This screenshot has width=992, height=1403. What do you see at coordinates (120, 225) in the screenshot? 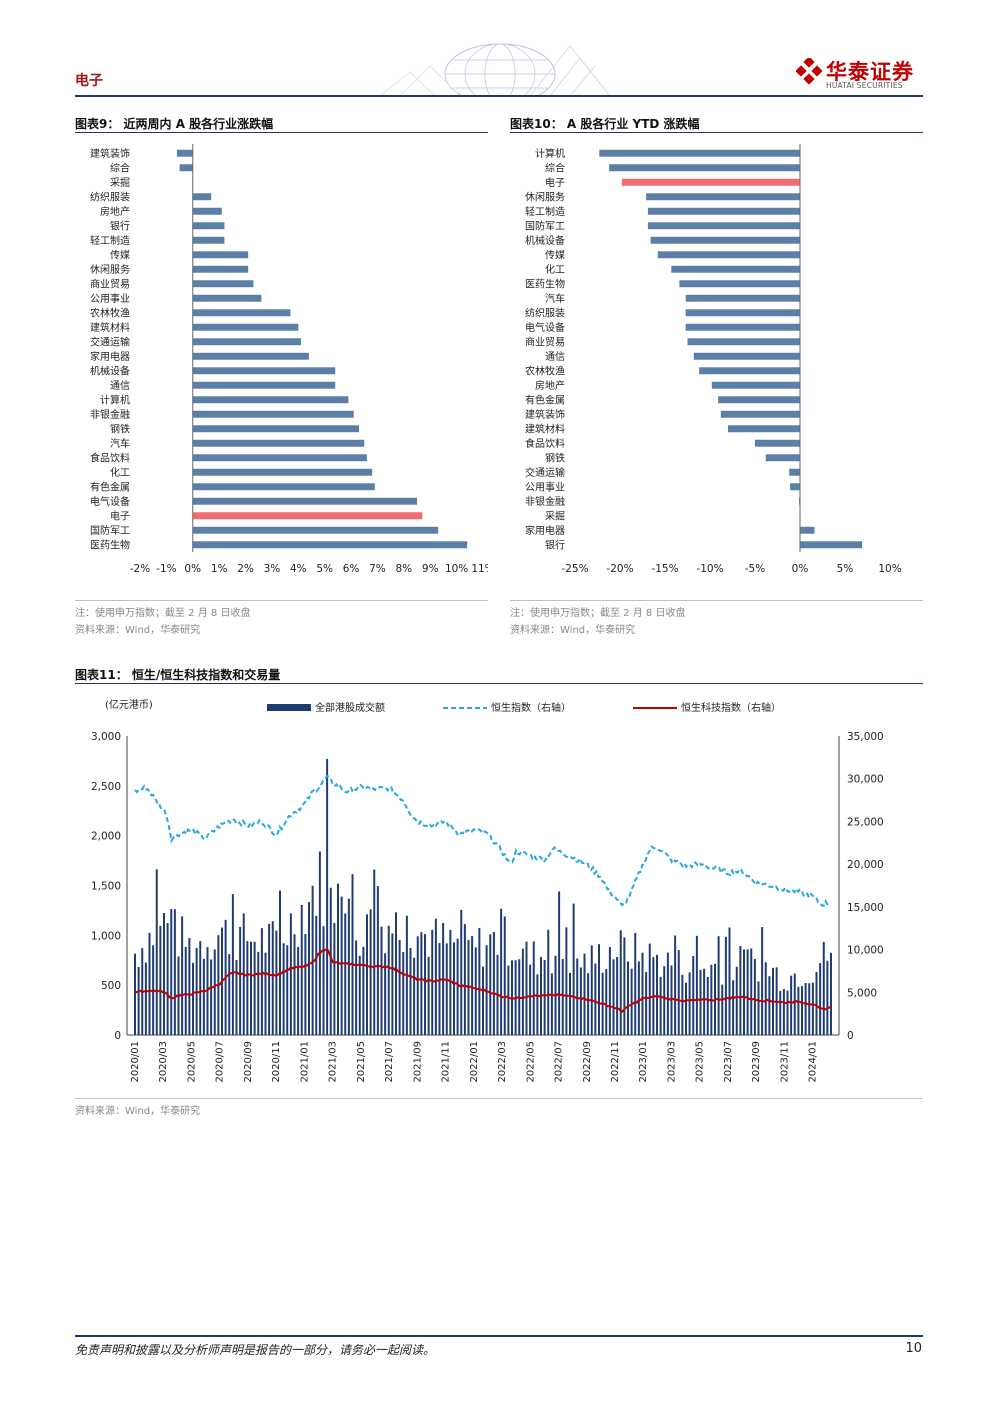
I see `fig9-category-label: 银行` at bounding box center [120, 225].